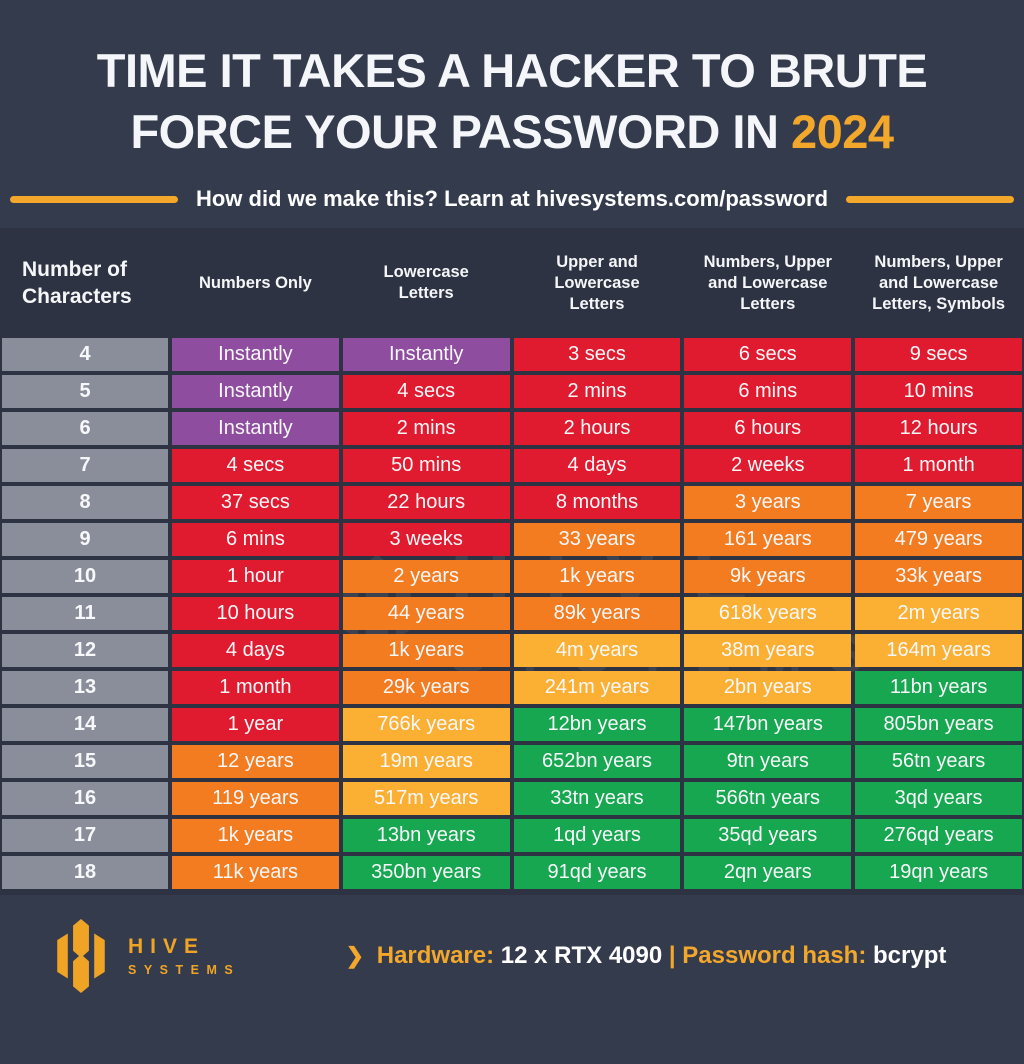 This screenshot has height=1064, width=1024. I want to click on time-cell: 1 hour, so click(255, 576).